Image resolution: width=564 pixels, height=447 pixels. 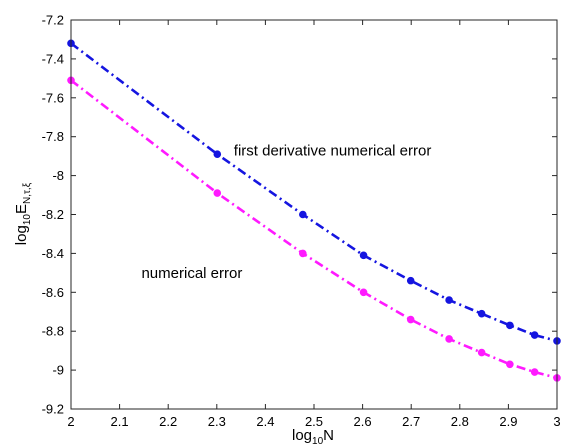 I want to click on x-tick-label: 2.9, so click(x=508, y=421).